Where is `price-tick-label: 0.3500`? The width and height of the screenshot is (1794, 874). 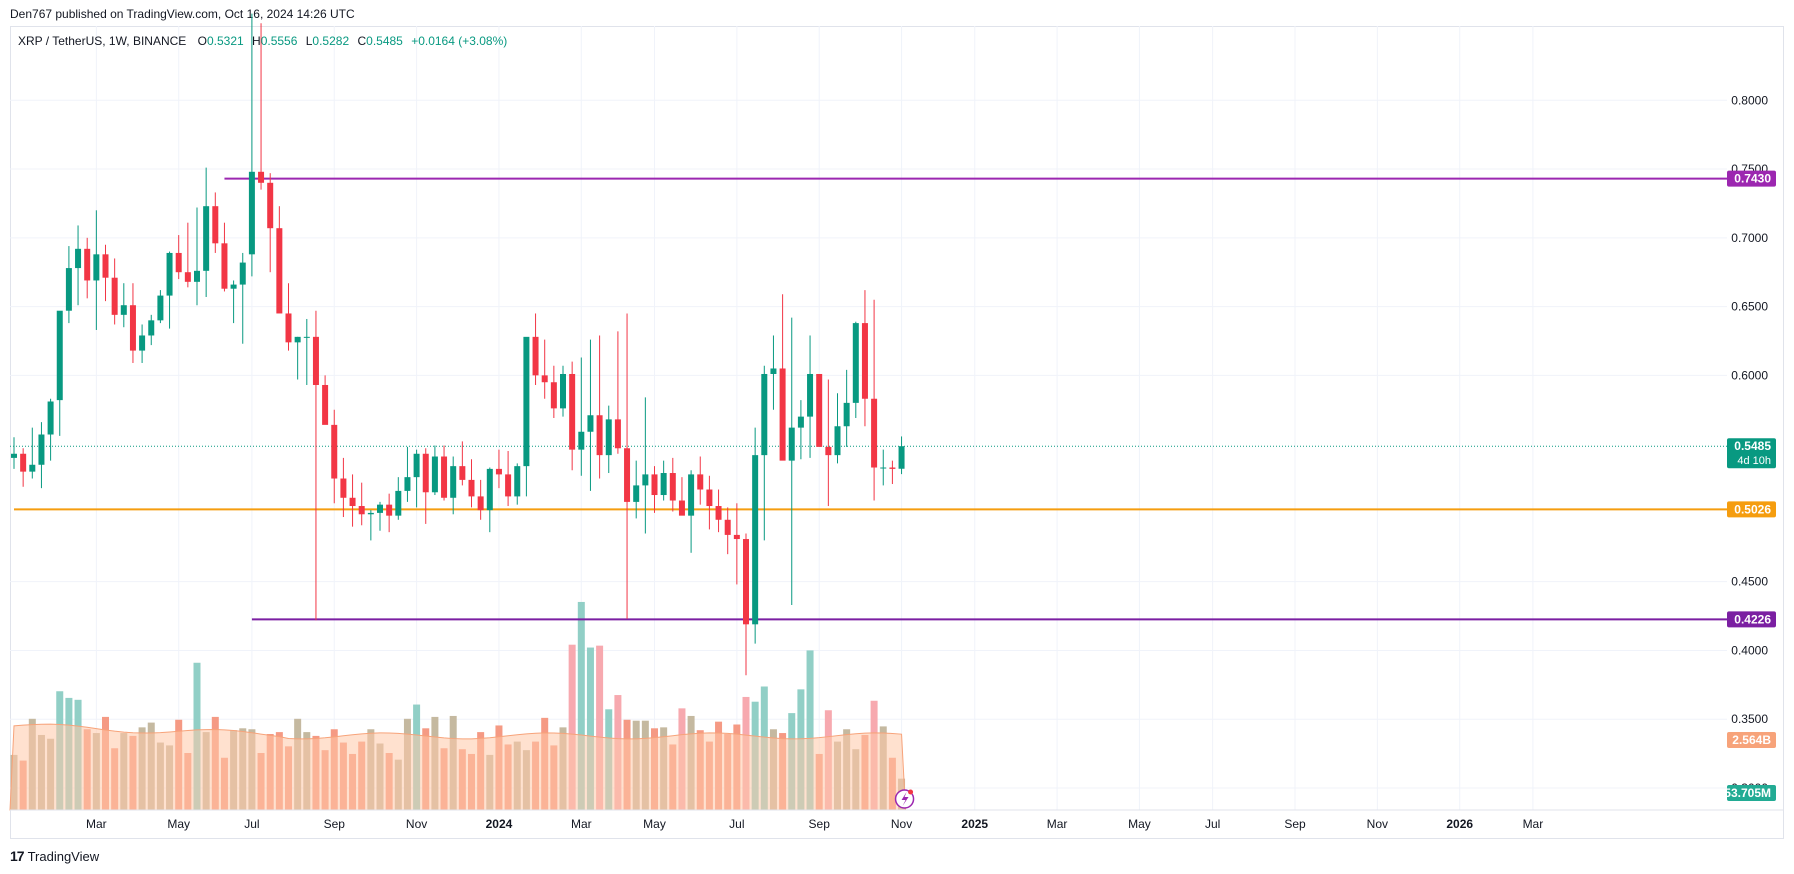 price-tick-label: 0.3500 is located at coordinates (1749, 719).